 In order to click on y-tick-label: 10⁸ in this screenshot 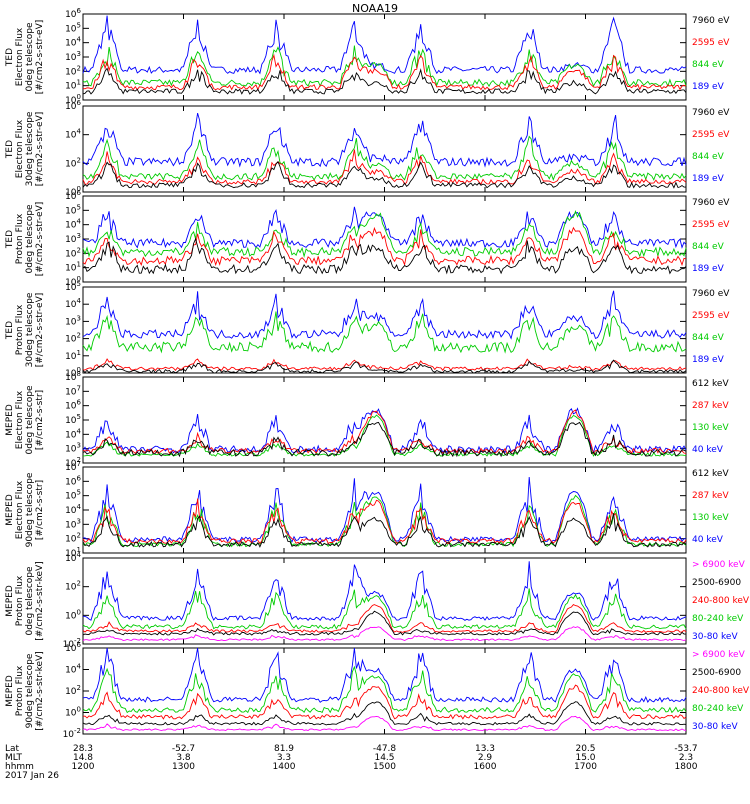, I will do `click(73, 376)`.